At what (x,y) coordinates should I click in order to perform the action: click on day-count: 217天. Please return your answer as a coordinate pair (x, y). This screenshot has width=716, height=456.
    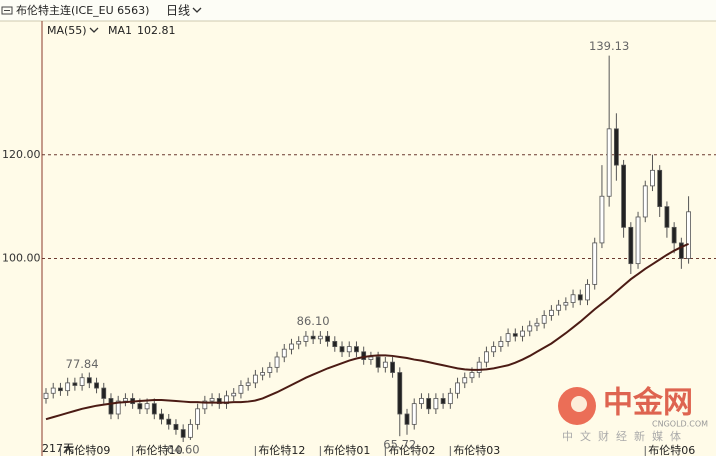
    Looking at the image, I should click on (58, 448).